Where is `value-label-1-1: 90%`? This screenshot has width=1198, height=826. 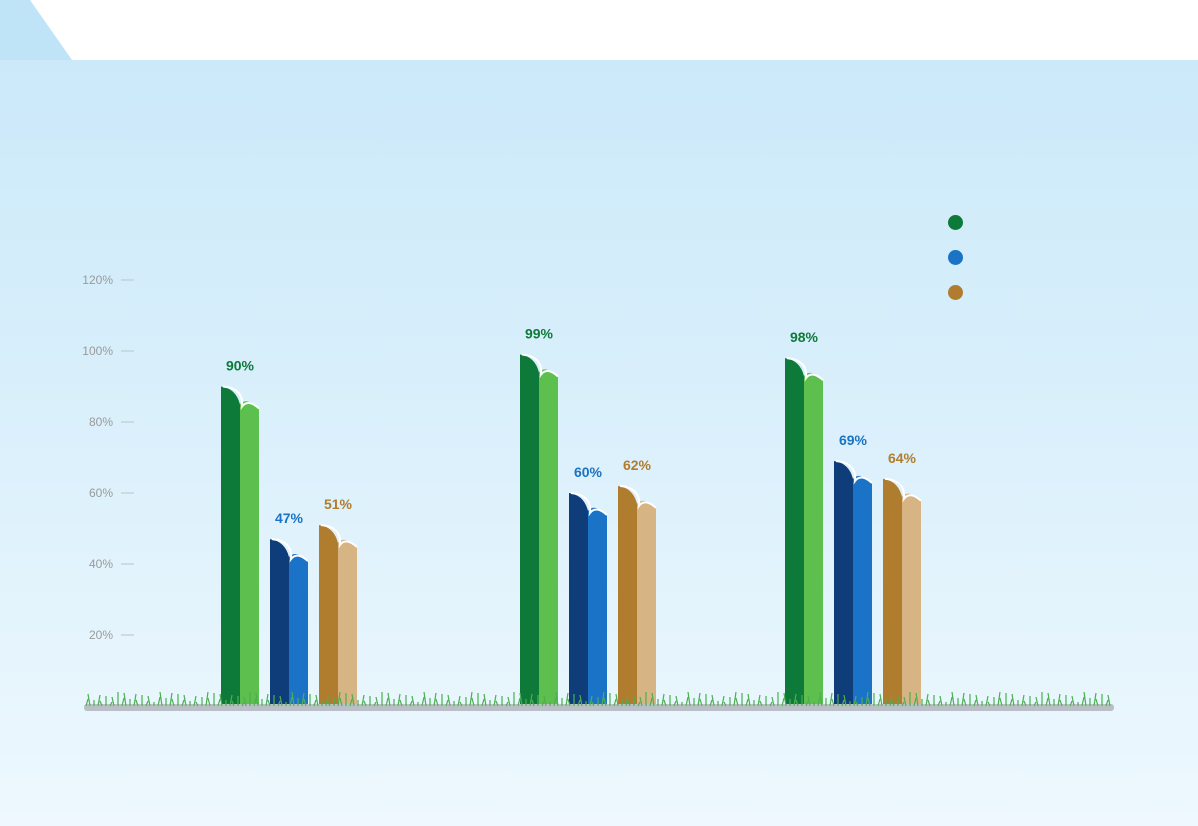 value-label-1-1: 90% is located at coordinates (240, 366).